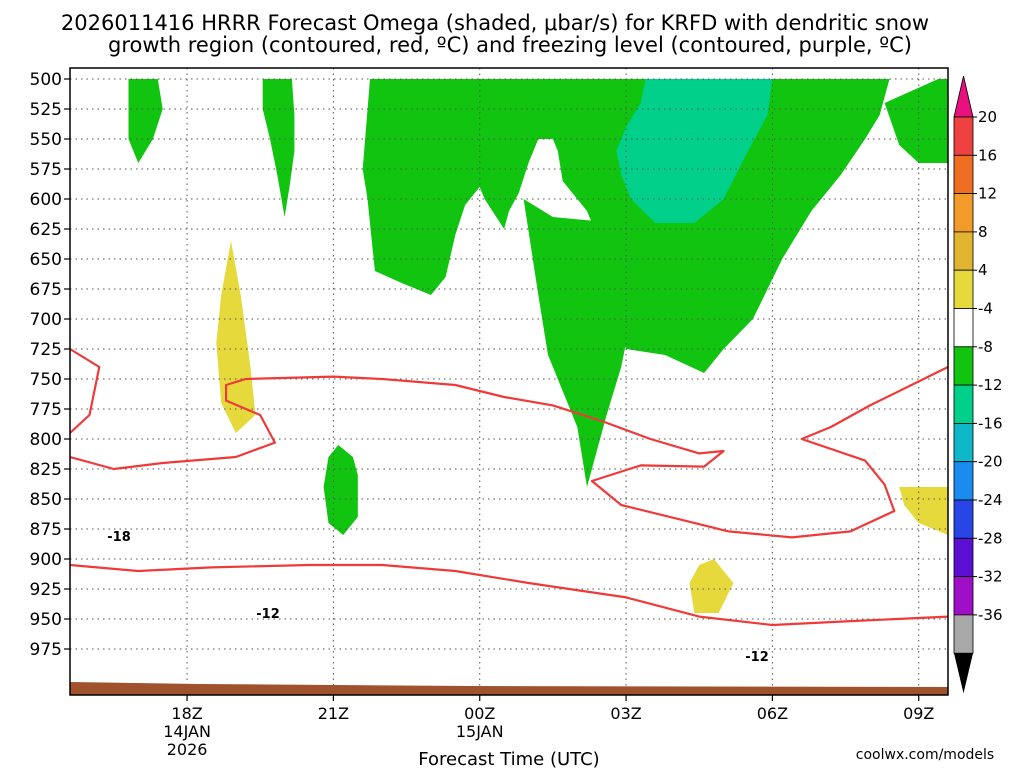 The width and height of the screenshot is (1024, 768). Describe the element at coordinates (46, 350) in the screenshot. I see `y-tick-label: 725` at that location.